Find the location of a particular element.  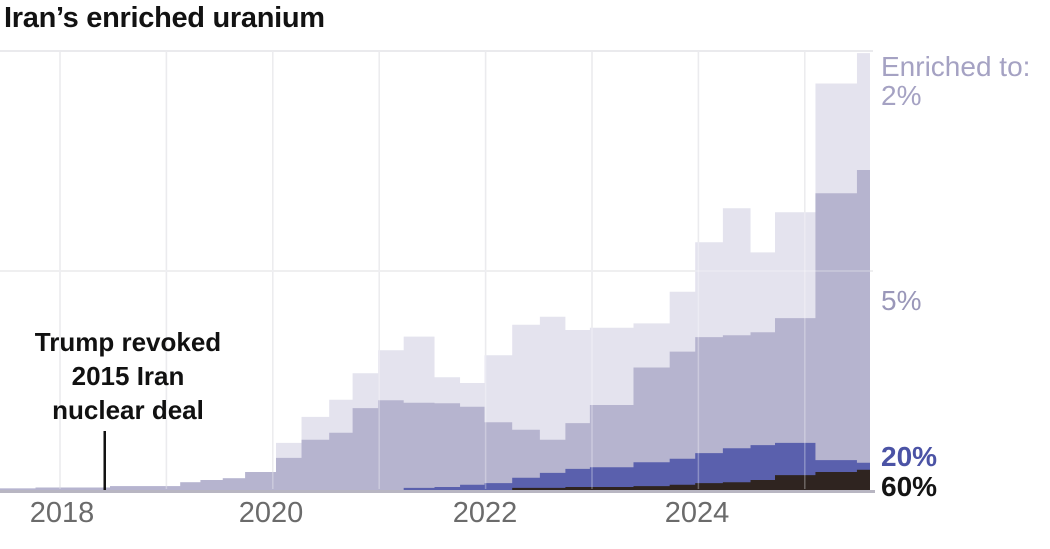

annotation-line-2: 2015 Iran is located at coordinates (128, 376).